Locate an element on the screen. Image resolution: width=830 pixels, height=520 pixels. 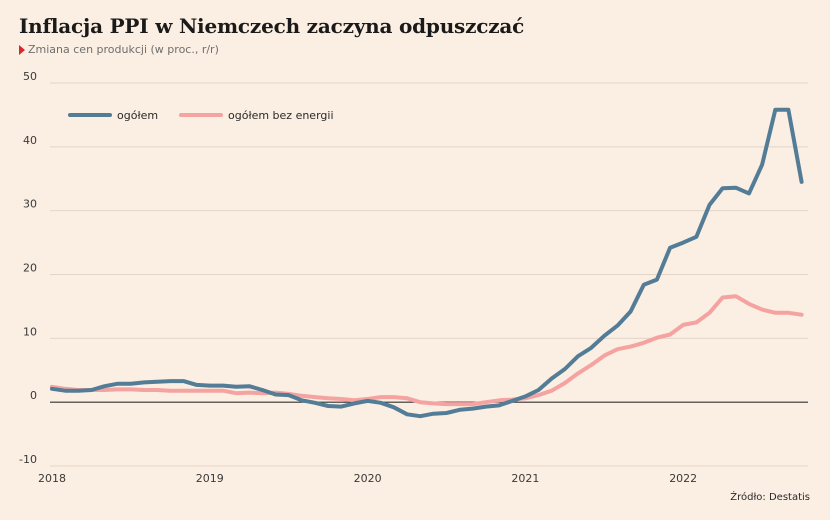
y-tick-label: 40 is located at coordinates (30, 140).